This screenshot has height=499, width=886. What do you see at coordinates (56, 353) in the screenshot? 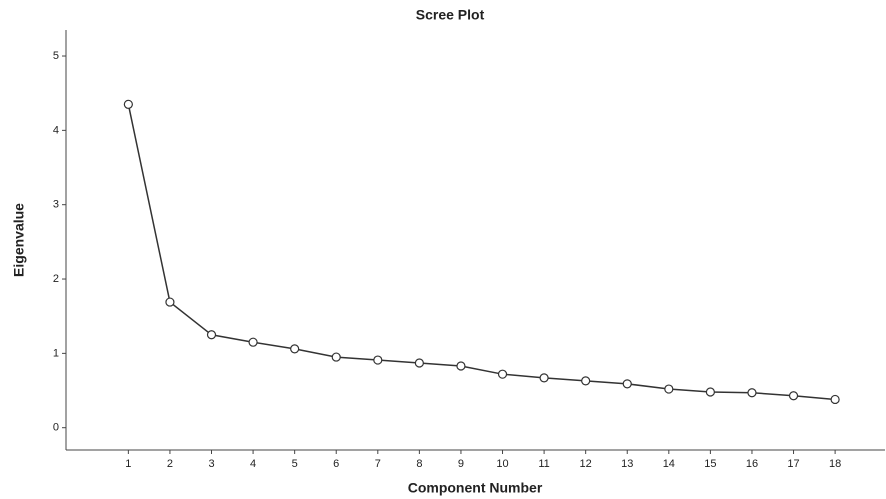
I see `y-tick-label: 1` at bounding box center [56, 353].